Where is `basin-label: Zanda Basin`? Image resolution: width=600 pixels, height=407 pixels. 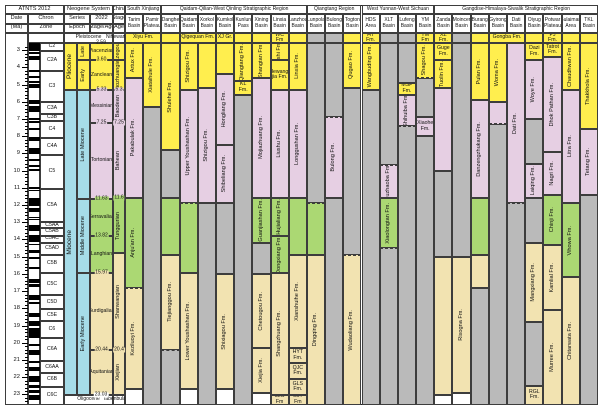
basin-label: Zanda Basin is located at coordinates (443, 23).